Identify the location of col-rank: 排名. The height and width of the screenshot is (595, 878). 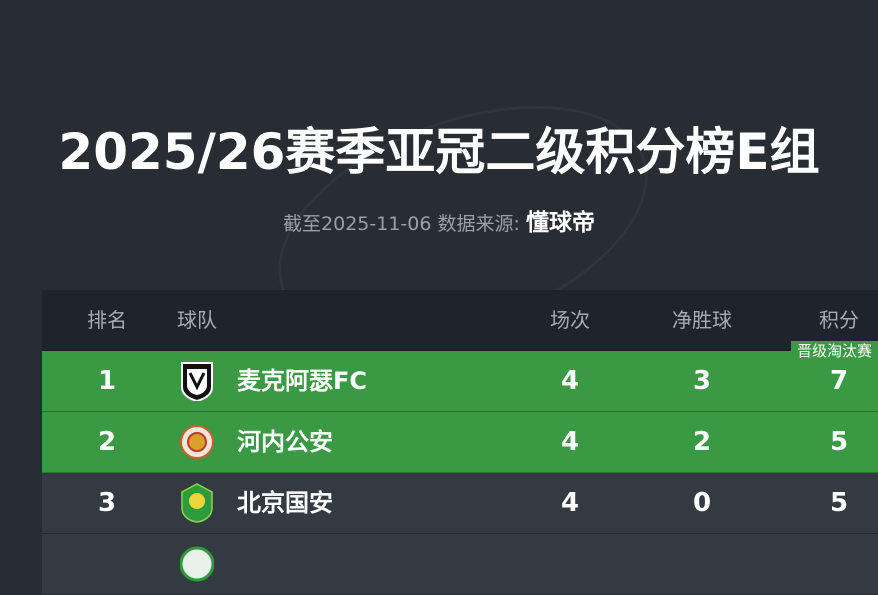
(107, 320).